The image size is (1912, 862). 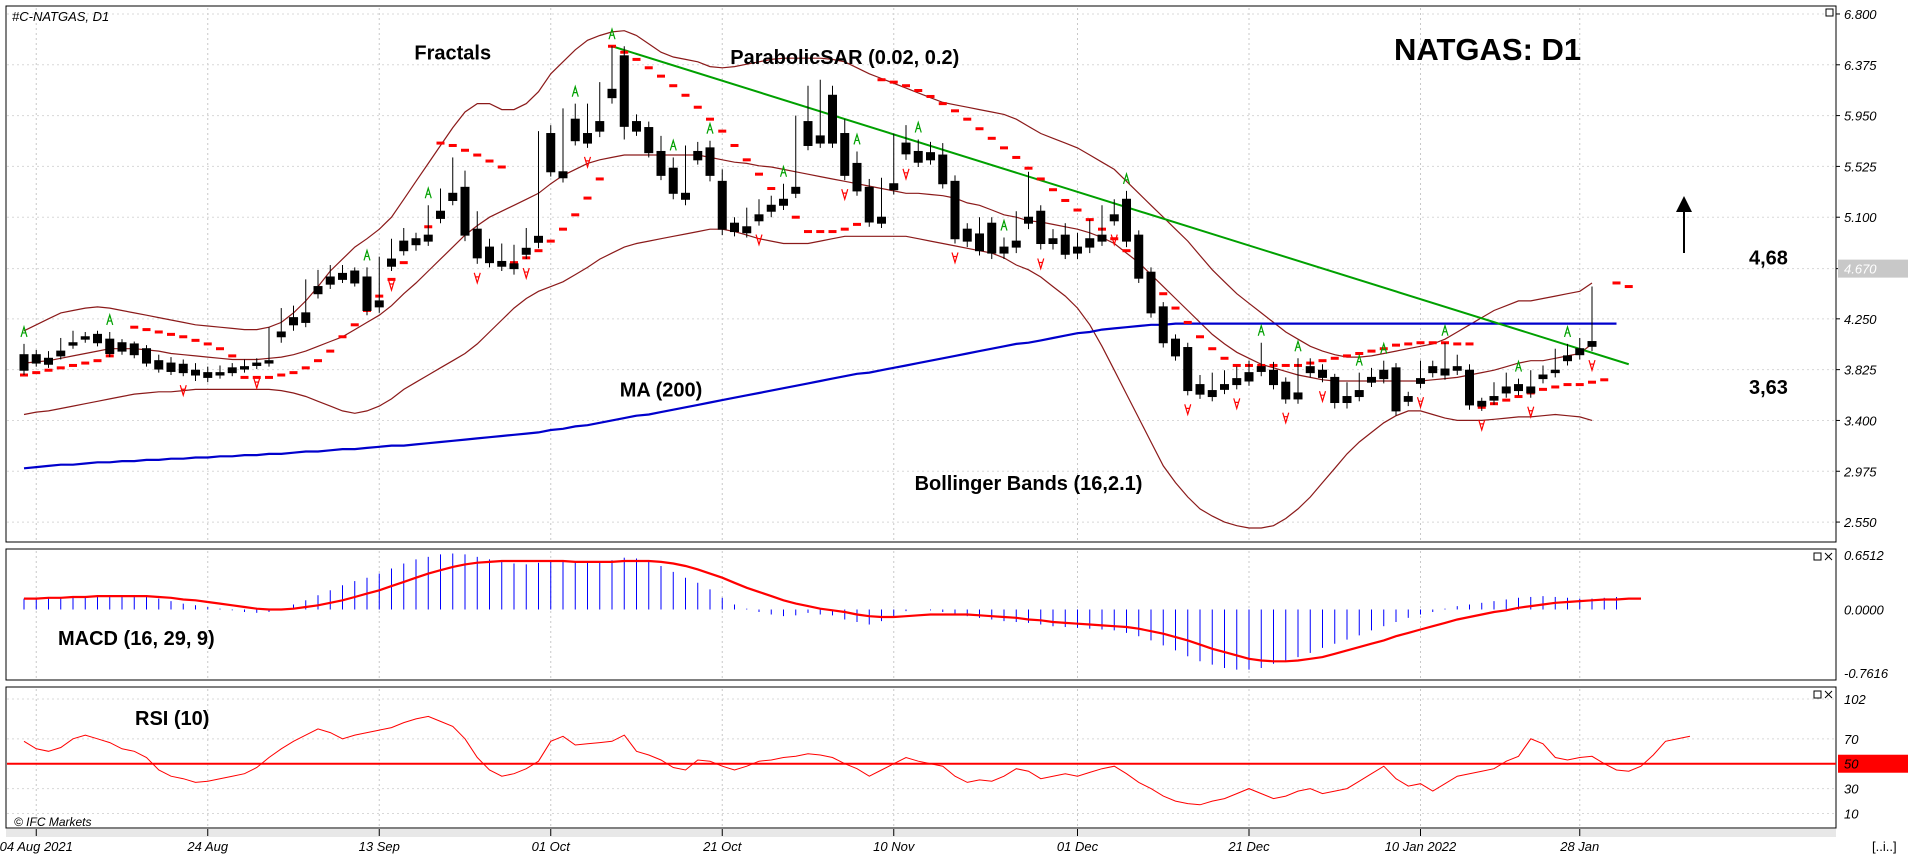 I want to click on macd-panel-controls-icon, so click(x=1823, y=556).